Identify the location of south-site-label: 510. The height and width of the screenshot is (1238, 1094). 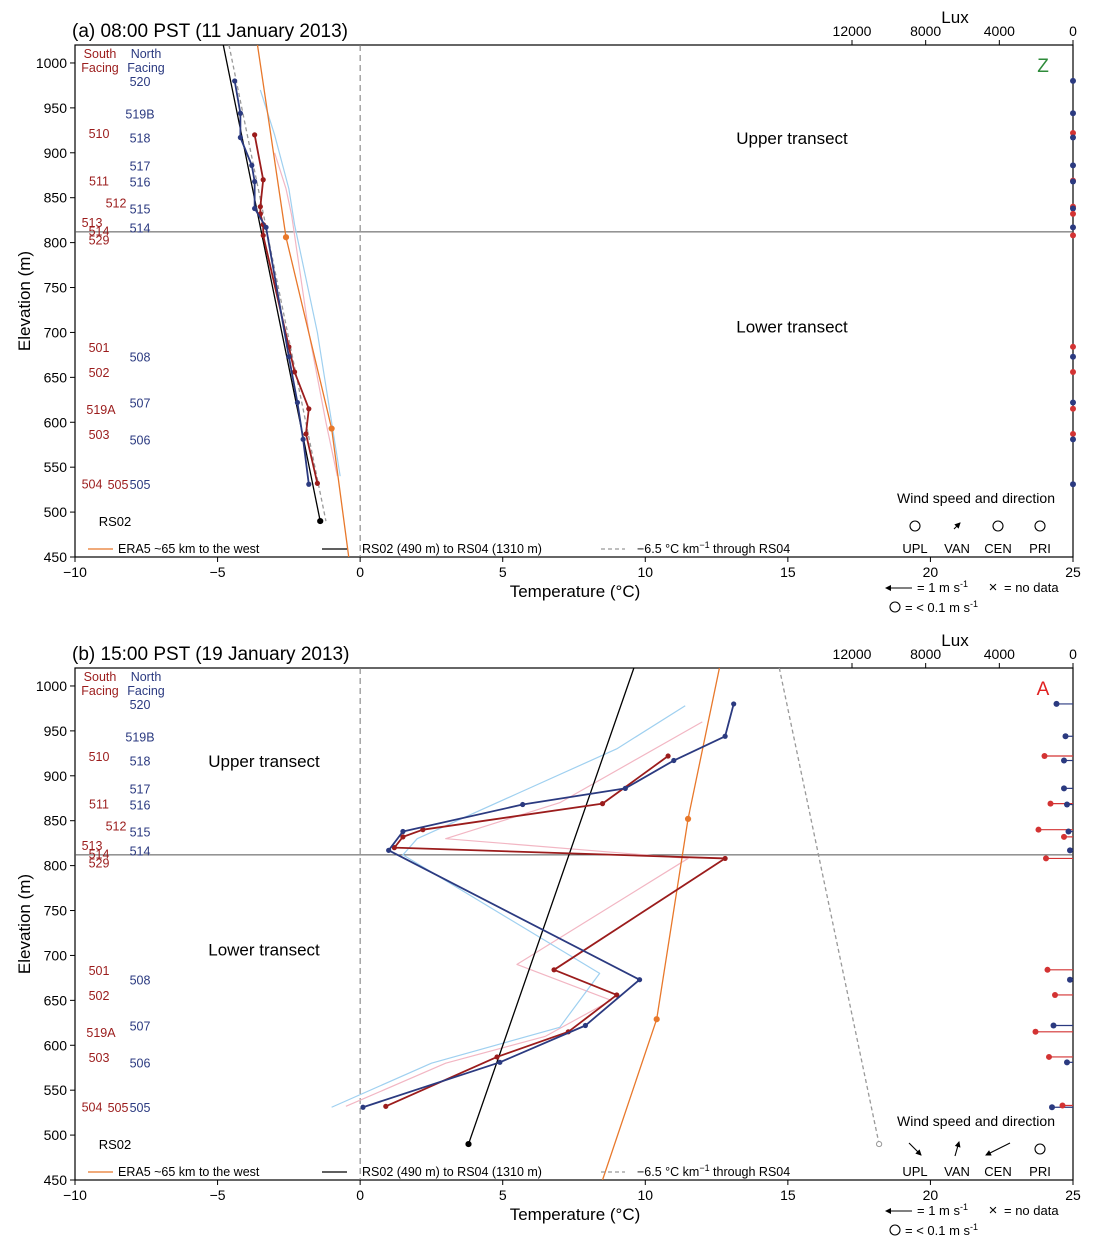
(99, 757).